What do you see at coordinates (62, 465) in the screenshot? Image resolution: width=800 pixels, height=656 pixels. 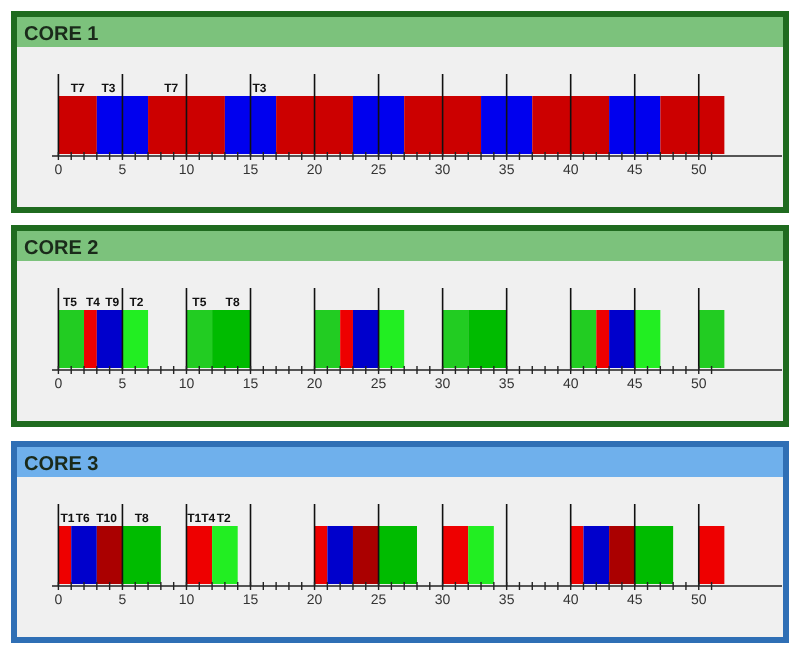 I see `chart-title: CORE 3` at bounding box center [62, 465].